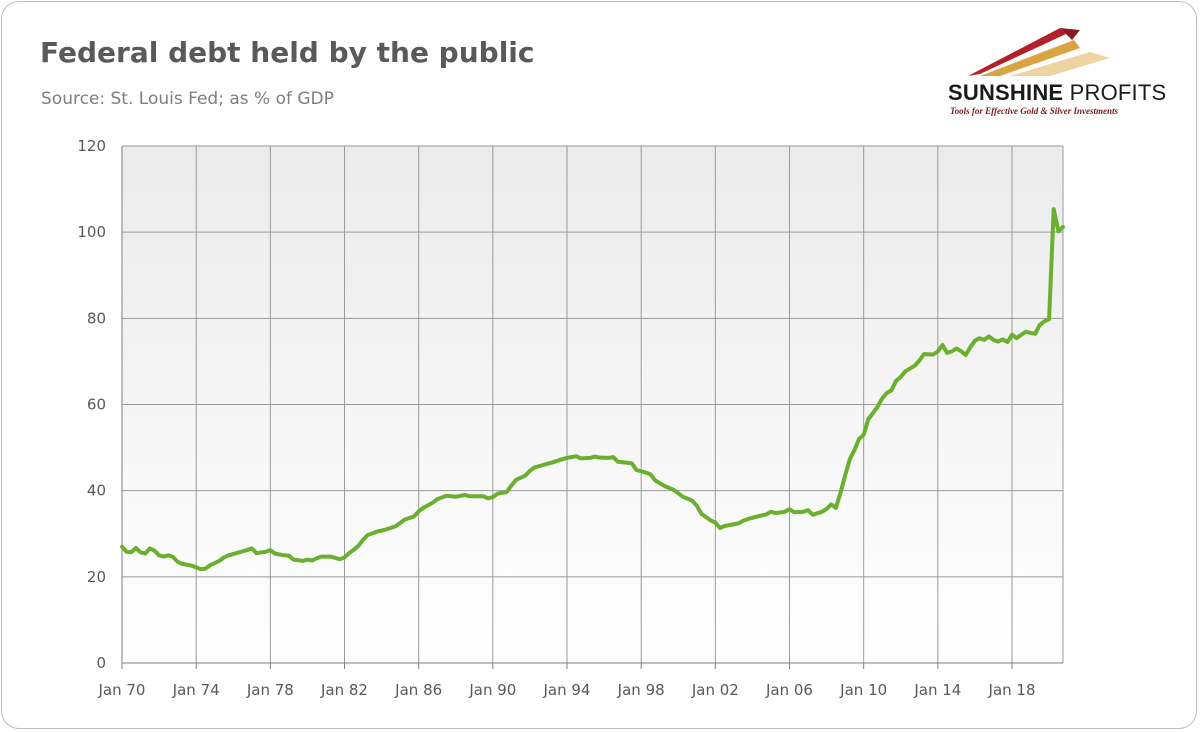 The height and width of the screenshot is (732, 1200). I want to click on x-tick-label: Jan 98, so click(641, 690).